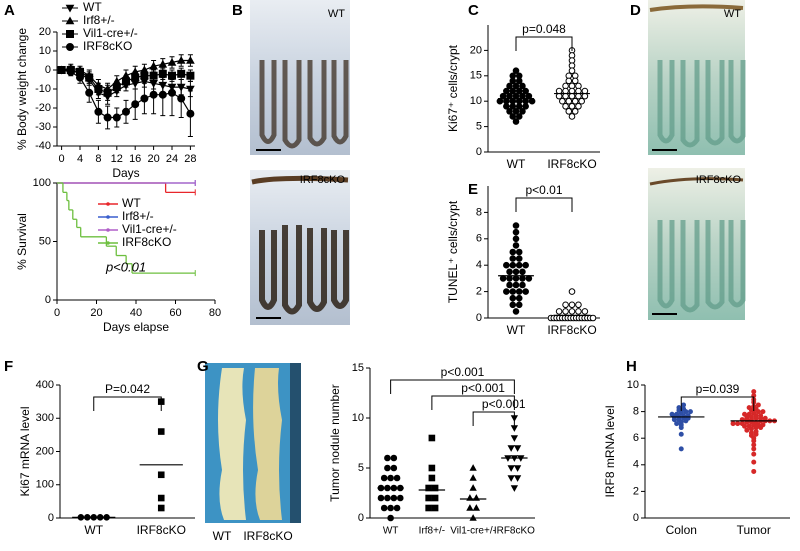  I want to click on panel-letter: H, so click(631, 366).